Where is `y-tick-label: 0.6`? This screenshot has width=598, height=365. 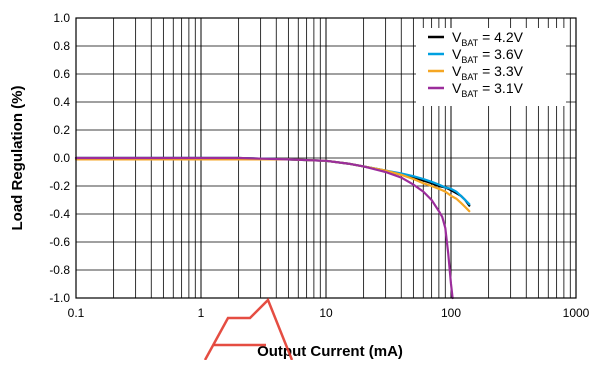 y-tick-label: 0.6 is located at coordinates (61, 74).